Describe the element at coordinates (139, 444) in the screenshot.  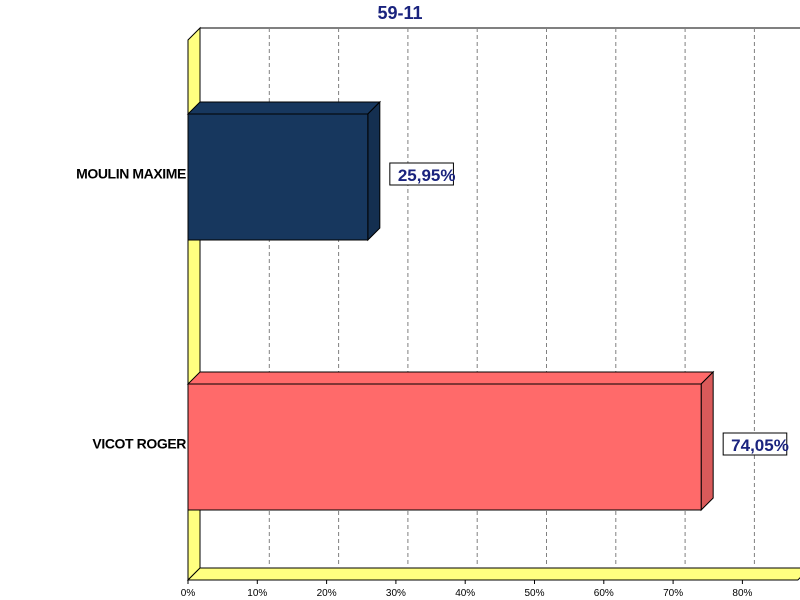
I see `category-label: VICOT ROGER` at that location.